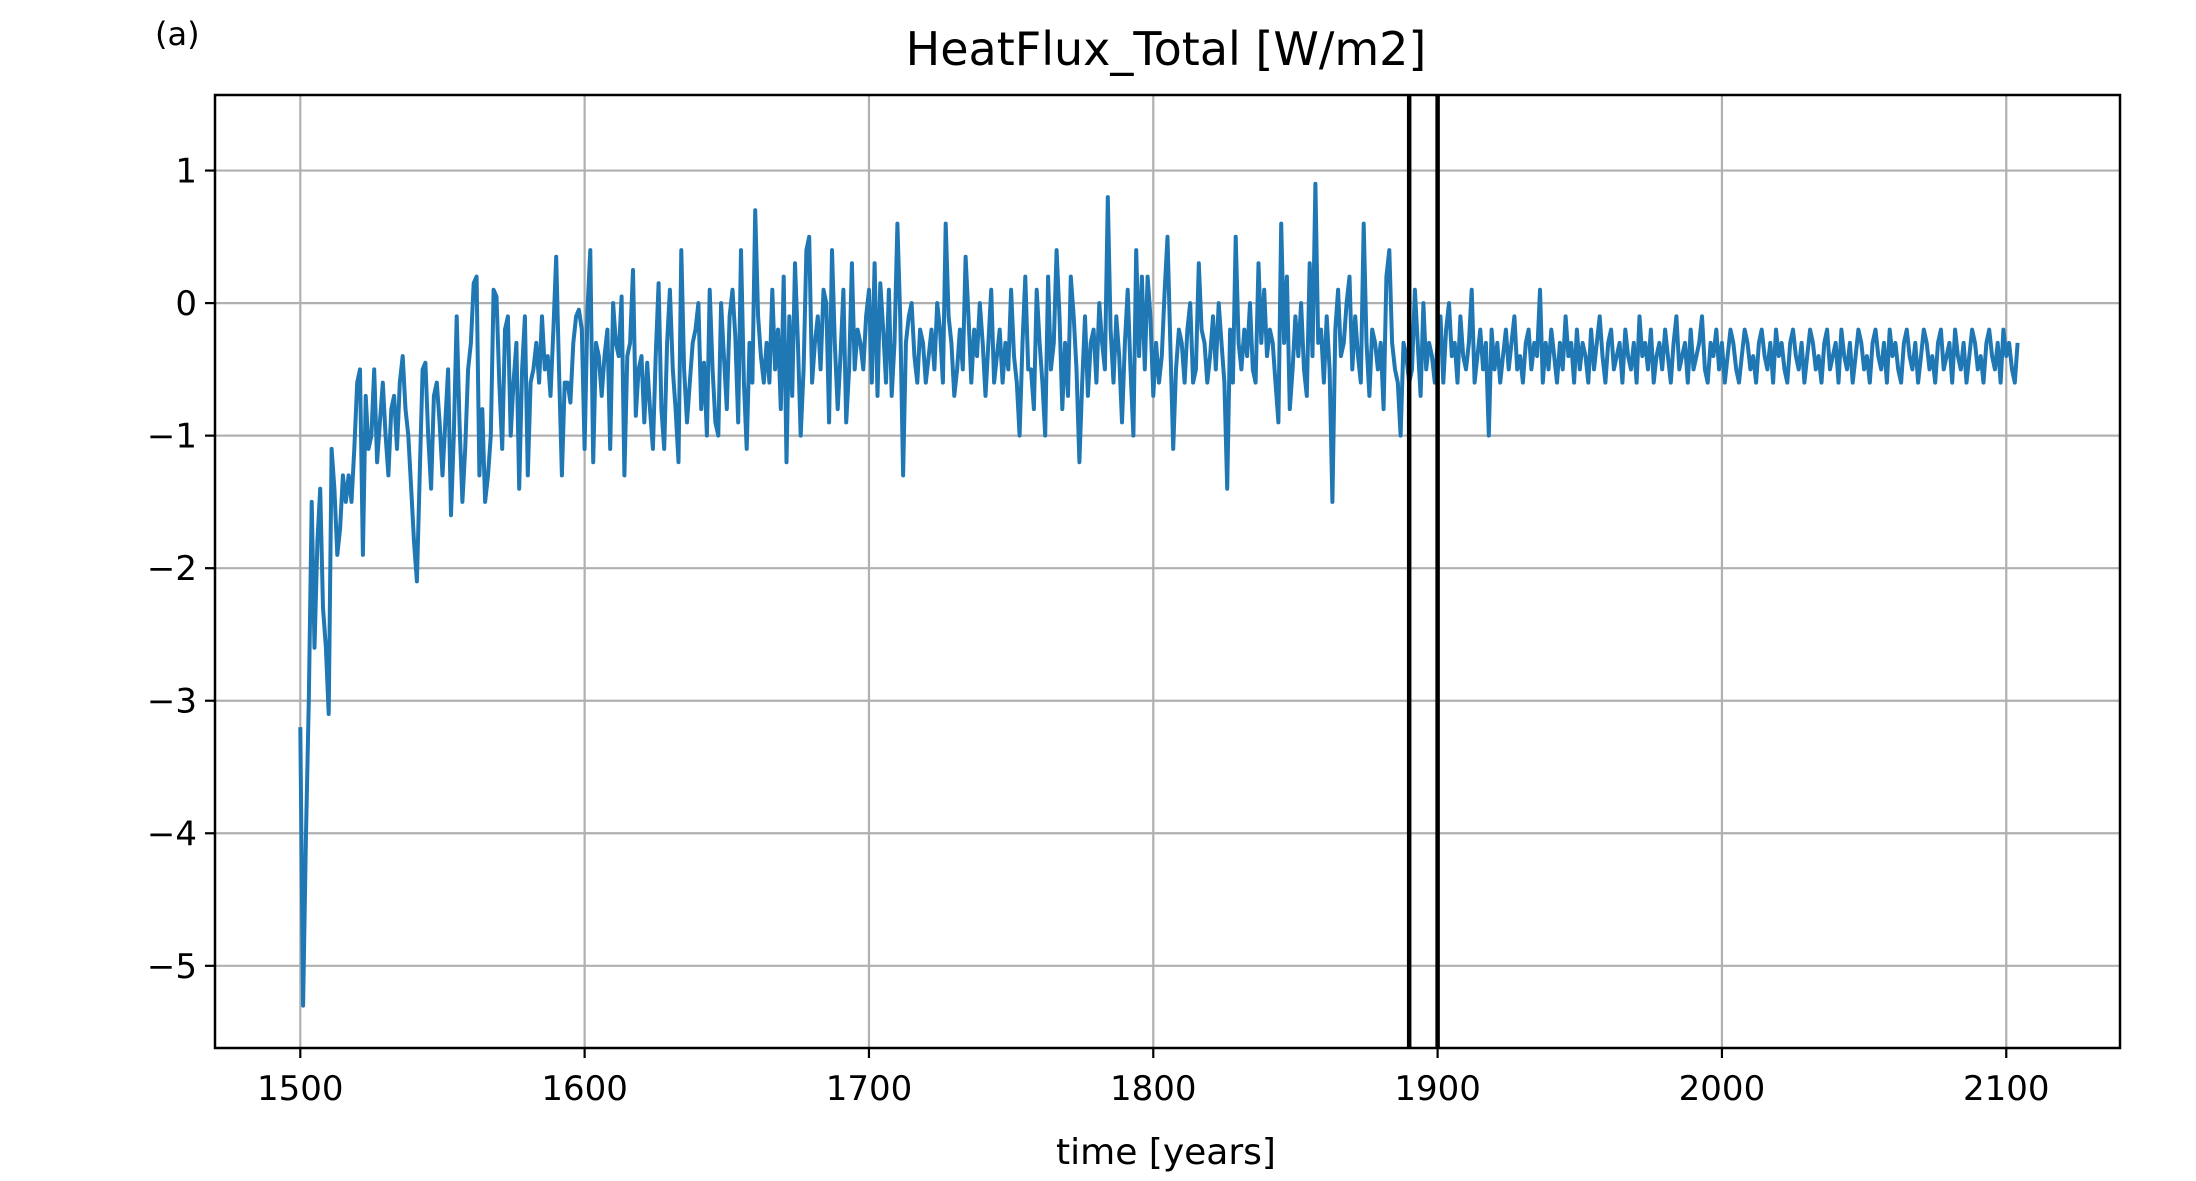 Image resolution: width=2196 pixels, height=1181 pixels. What do you see at coordinates (172, 834) in the screenshot?
I see `y-tick-label: −4` at bounding box center [172, 834].